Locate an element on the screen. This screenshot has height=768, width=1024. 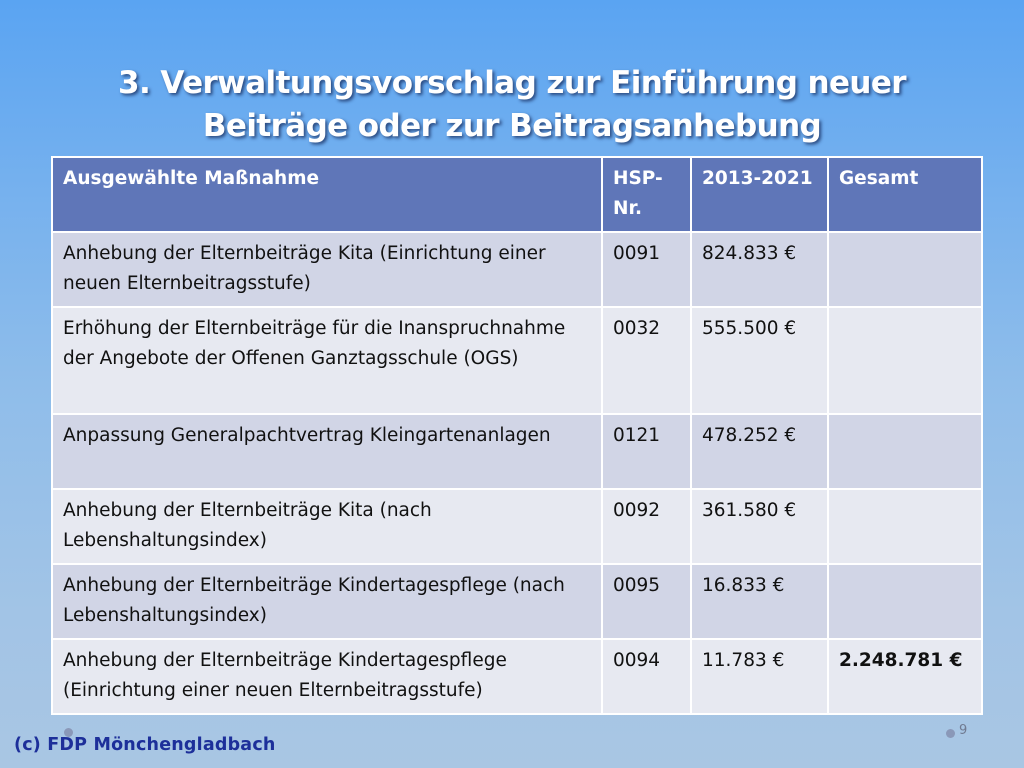
header-period: 2013-2021 is located at coordinates (759, 194).